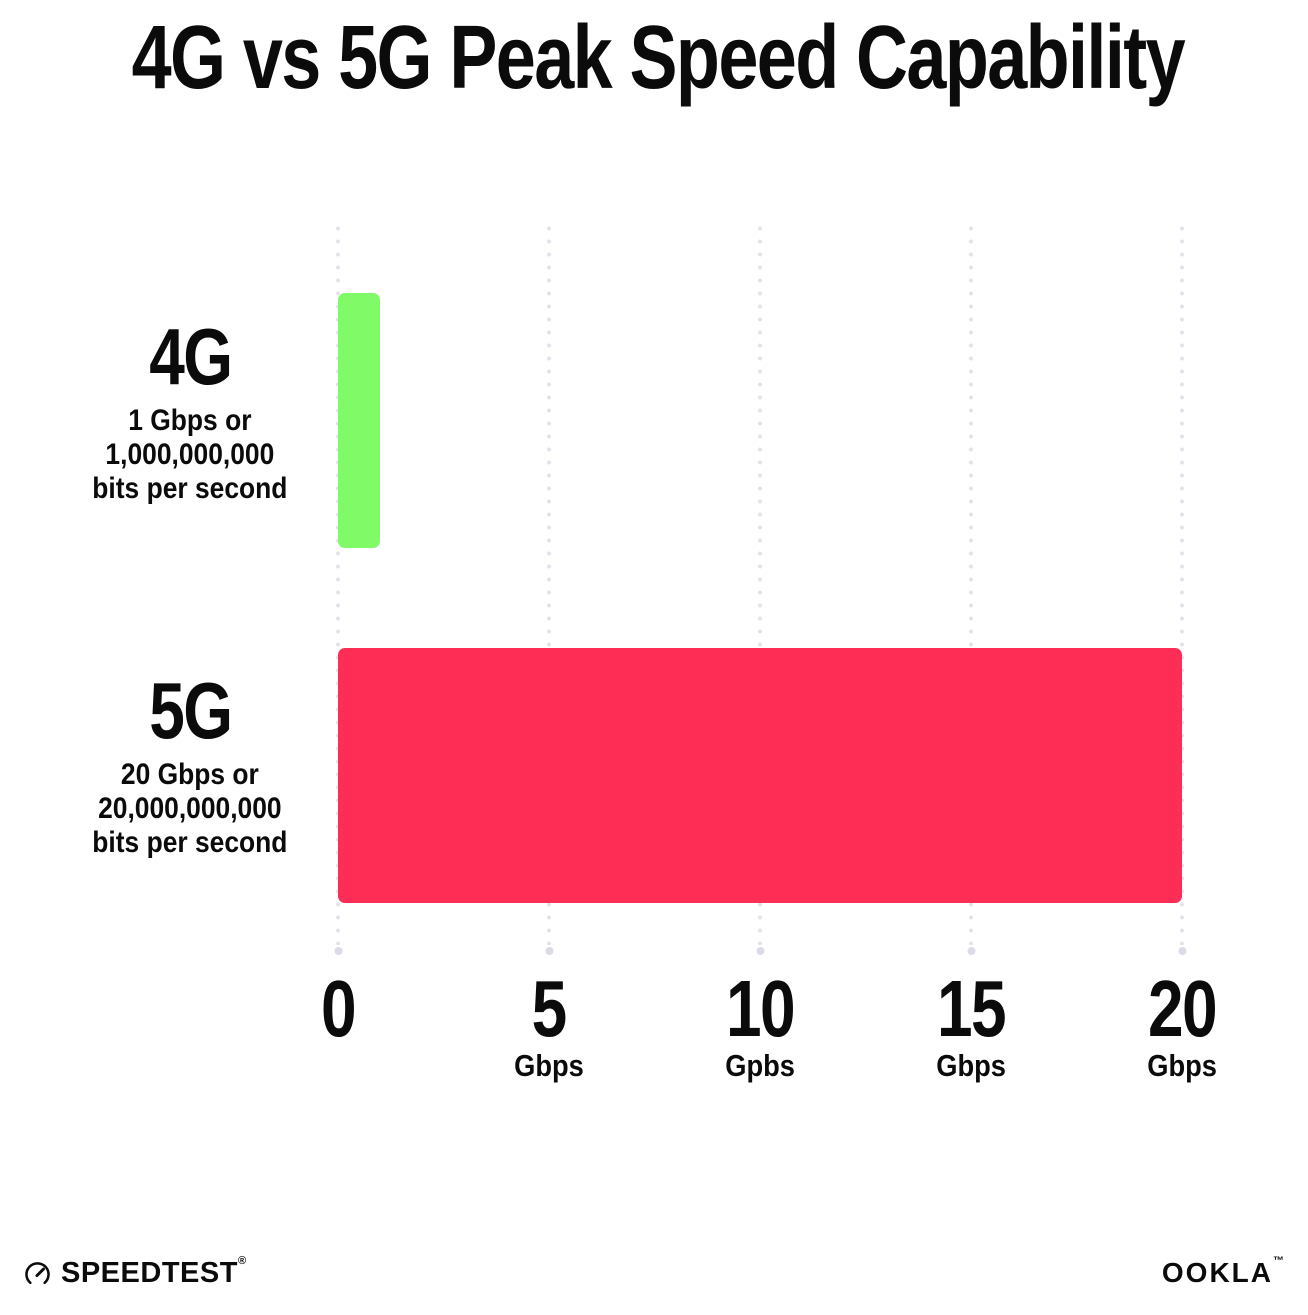 The height and width of the screenshot is (1315, 1308). I want to click on ookla-trademark: ™, so click(1279, 1261).